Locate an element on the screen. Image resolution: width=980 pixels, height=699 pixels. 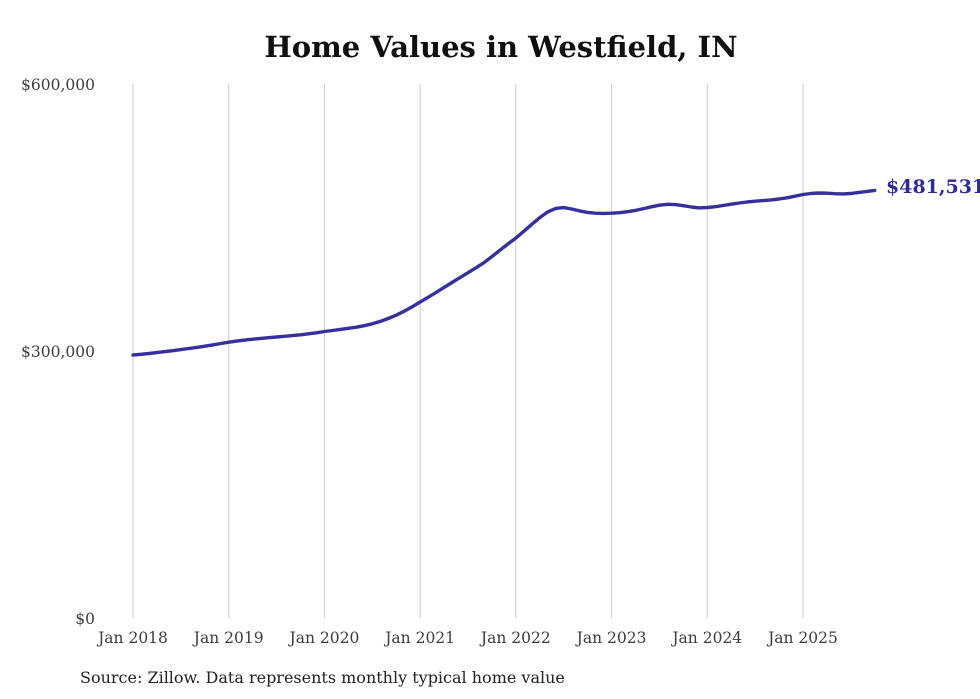
x-tick-label: Jan 2020 is located at coordinates (324, 638).